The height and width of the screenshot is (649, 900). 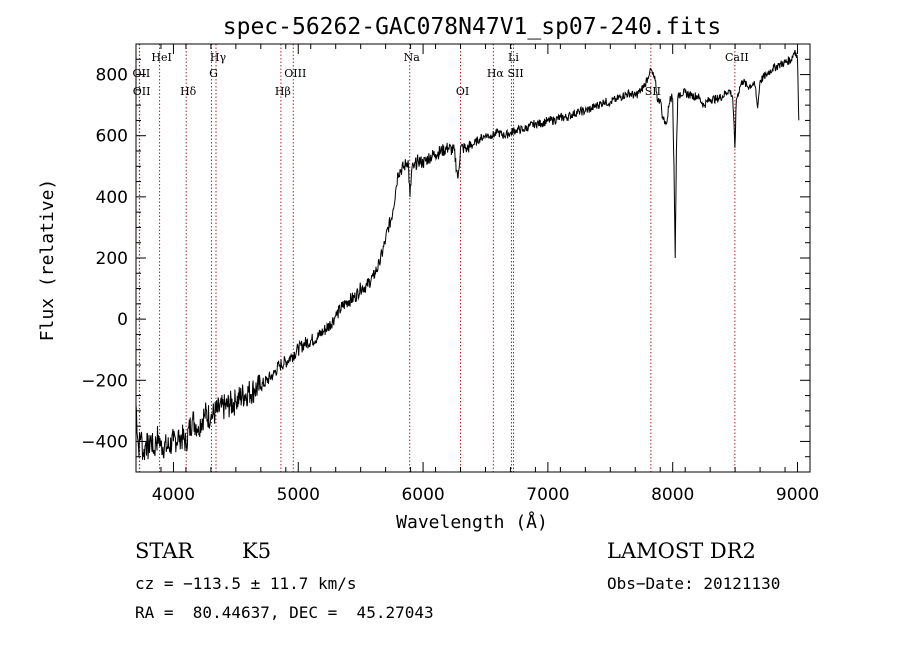 I want to click on line-label-hα: Hα, so click(x=496, y=73).